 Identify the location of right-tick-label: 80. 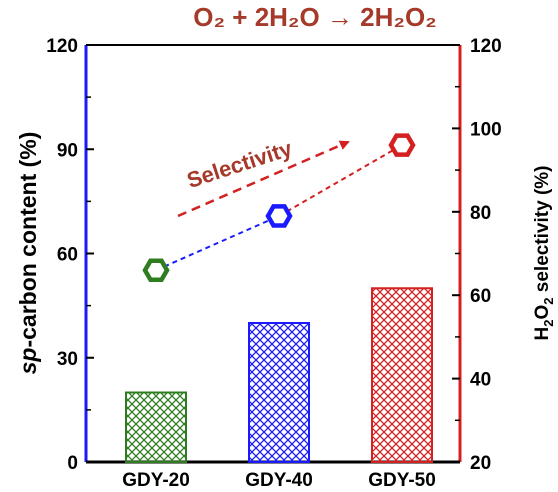
(480, 213).